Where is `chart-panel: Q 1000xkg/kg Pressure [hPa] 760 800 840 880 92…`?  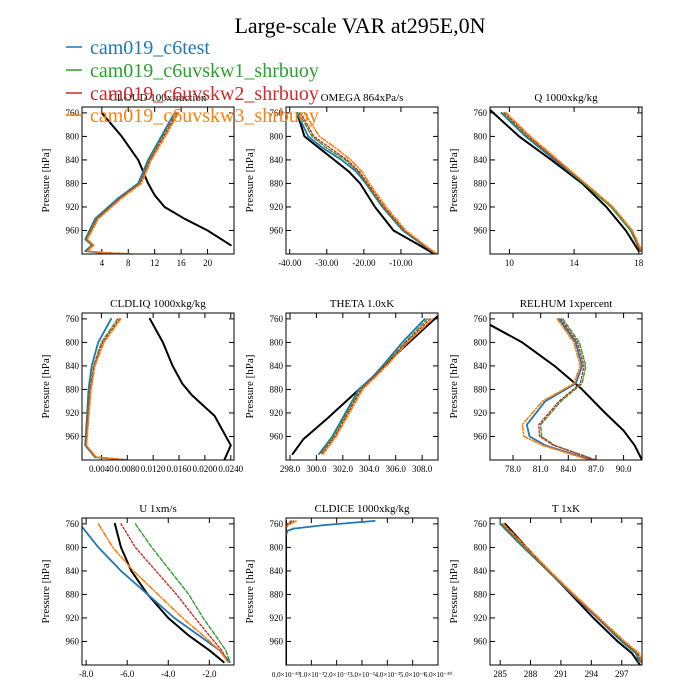
chart-panel: Q 1000xkg/kg Pressure [hPa] 760 800 840 880 92… is located at coordinates (546, 180).